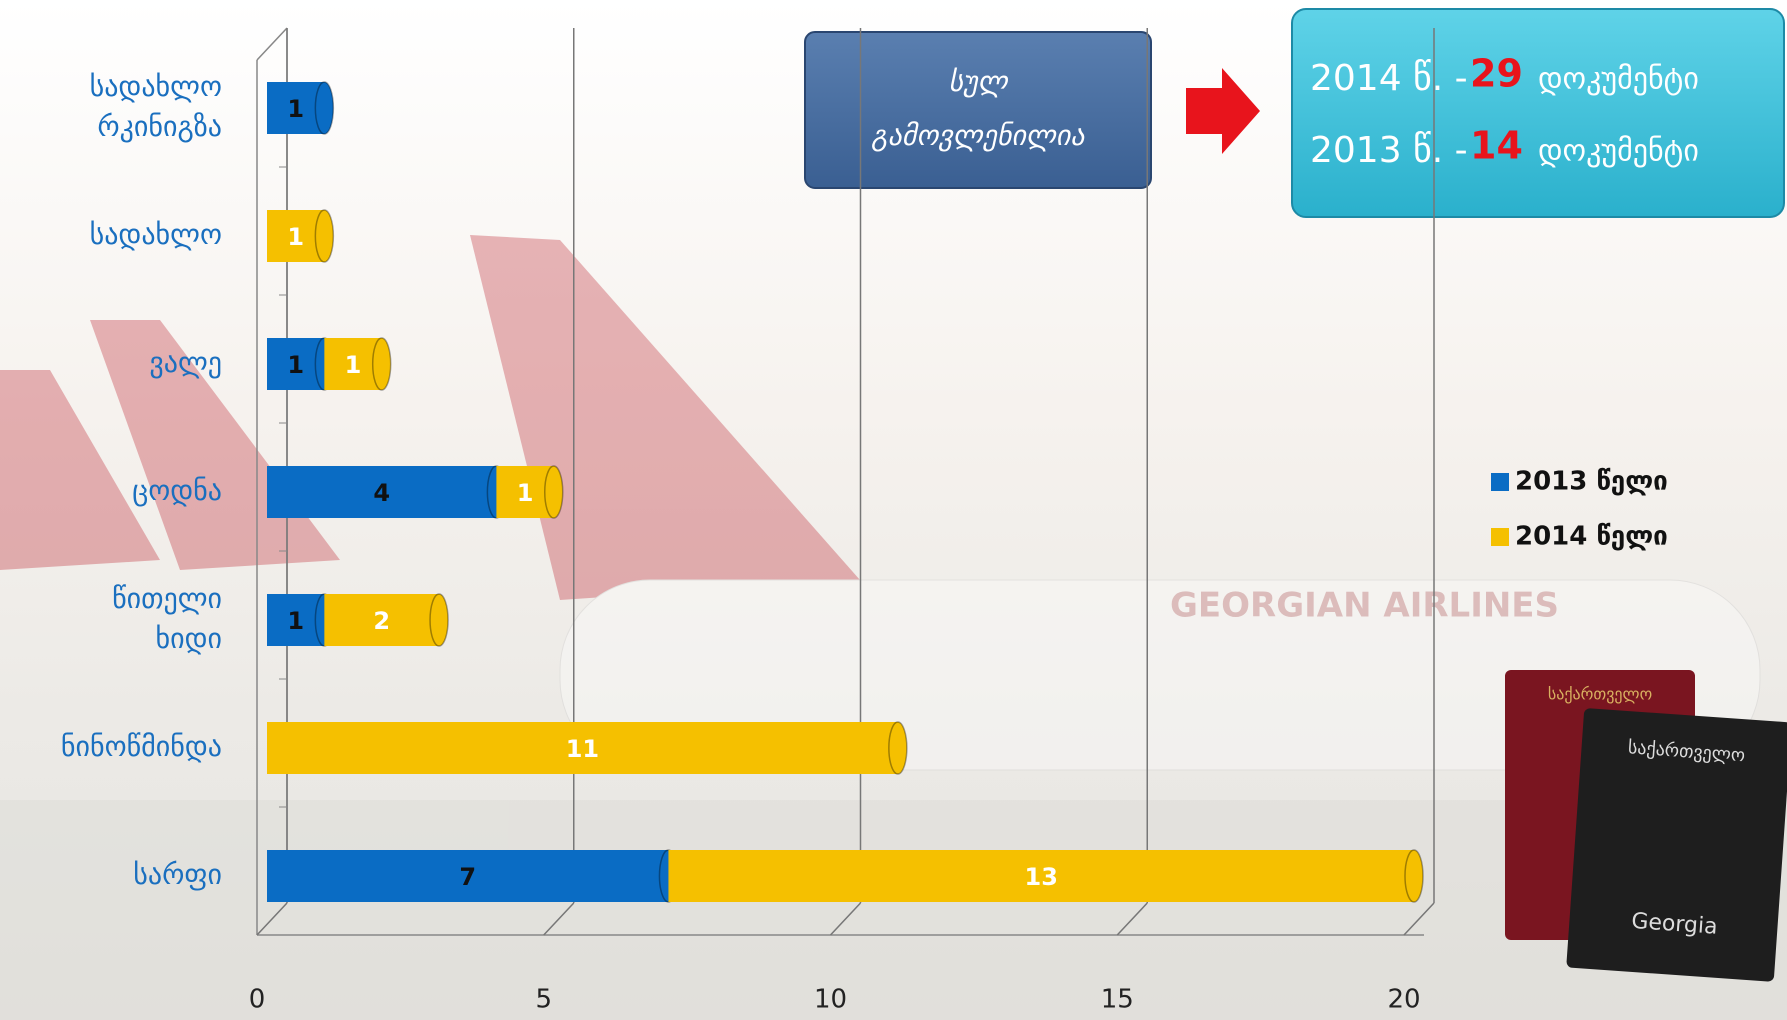 This screenshot has width=1787, height=1020. Describe the element at coordinates (156, 234) in the screenshot. I see `y-tick-label: სადახლო` at that location.